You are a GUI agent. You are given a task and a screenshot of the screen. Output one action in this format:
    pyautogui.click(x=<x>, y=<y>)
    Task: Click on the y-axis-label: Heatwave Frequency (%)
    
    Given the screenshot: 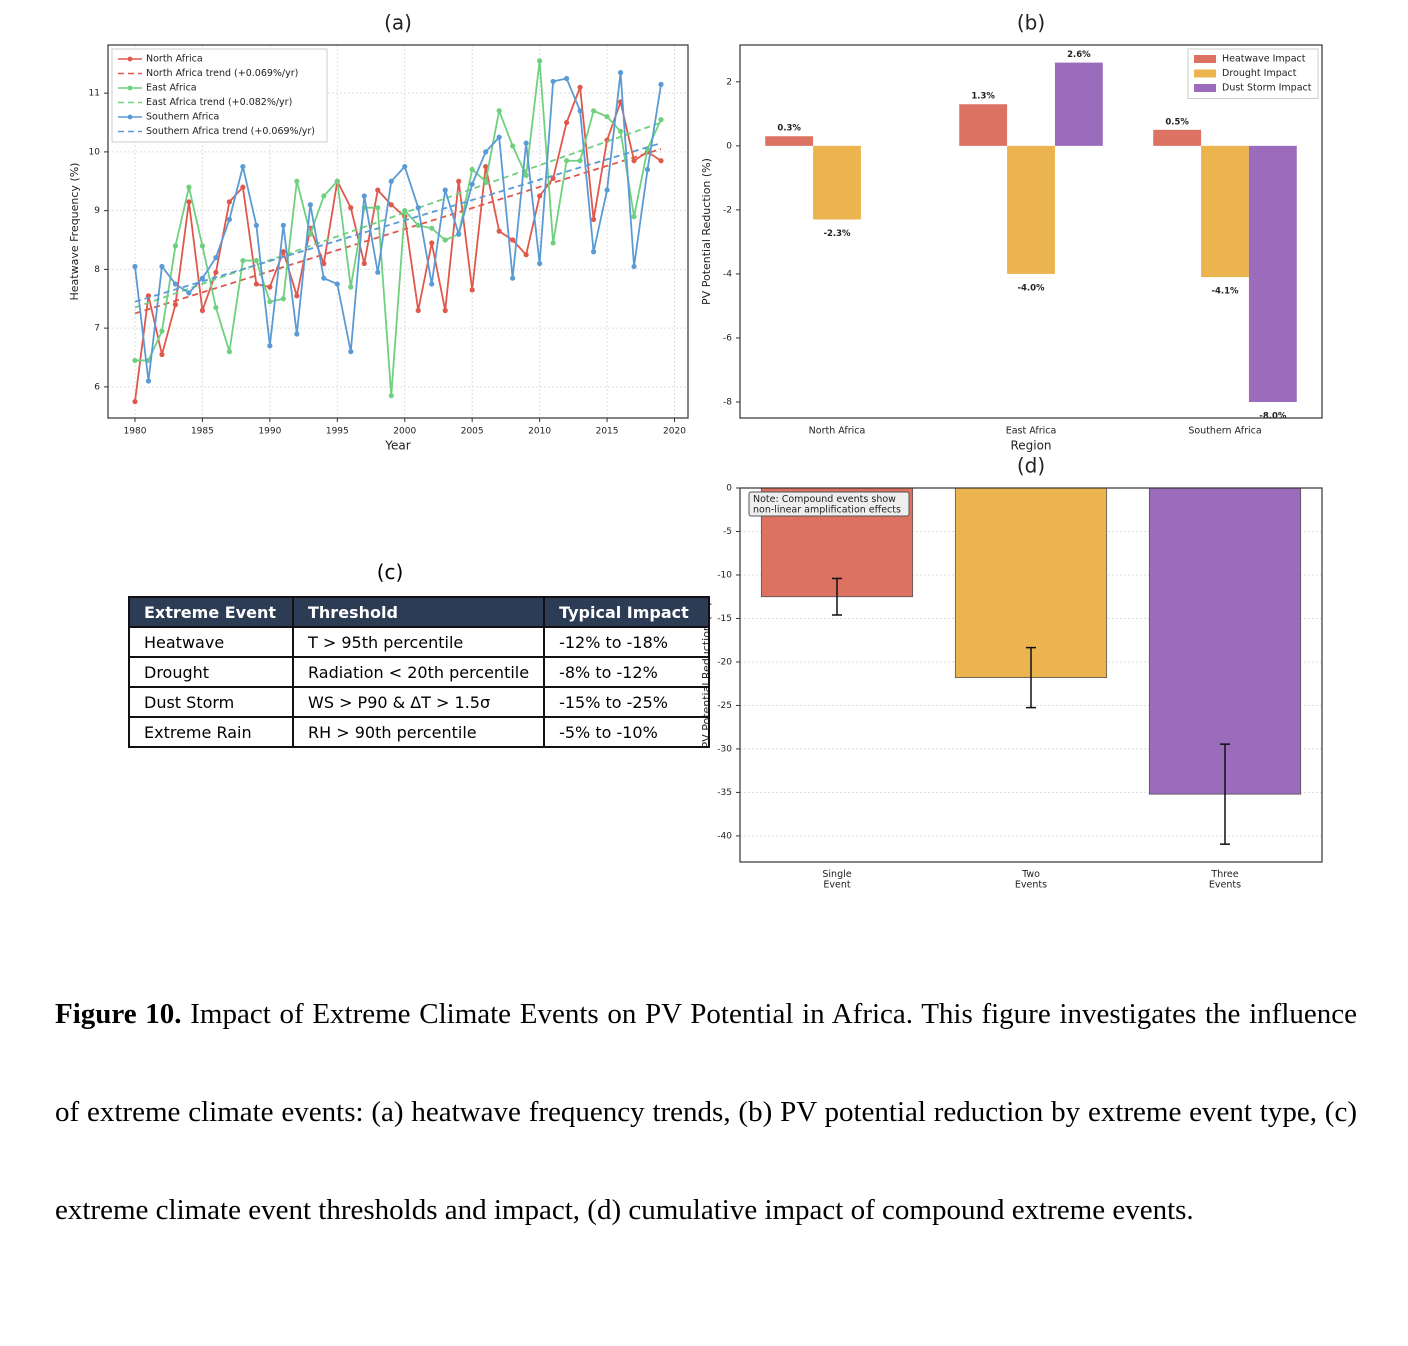 What is the action you would take?
    pyautogui.click(x=74, y=232)
    